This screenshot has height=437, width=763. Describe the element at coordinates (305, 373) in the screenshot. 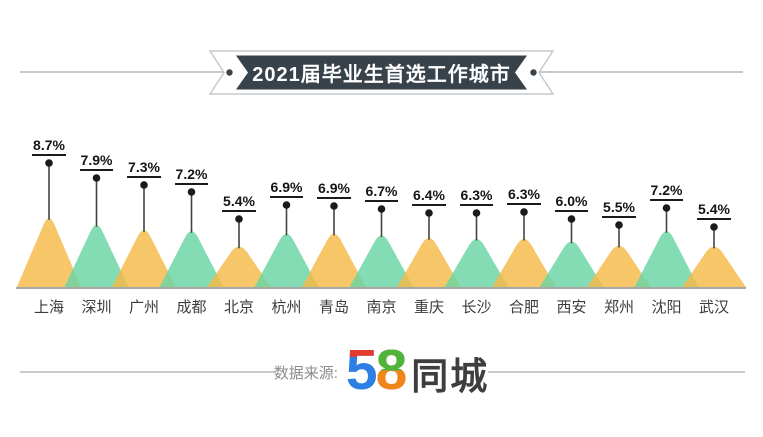

I see `data-source-label: 数据来源:` at that location.